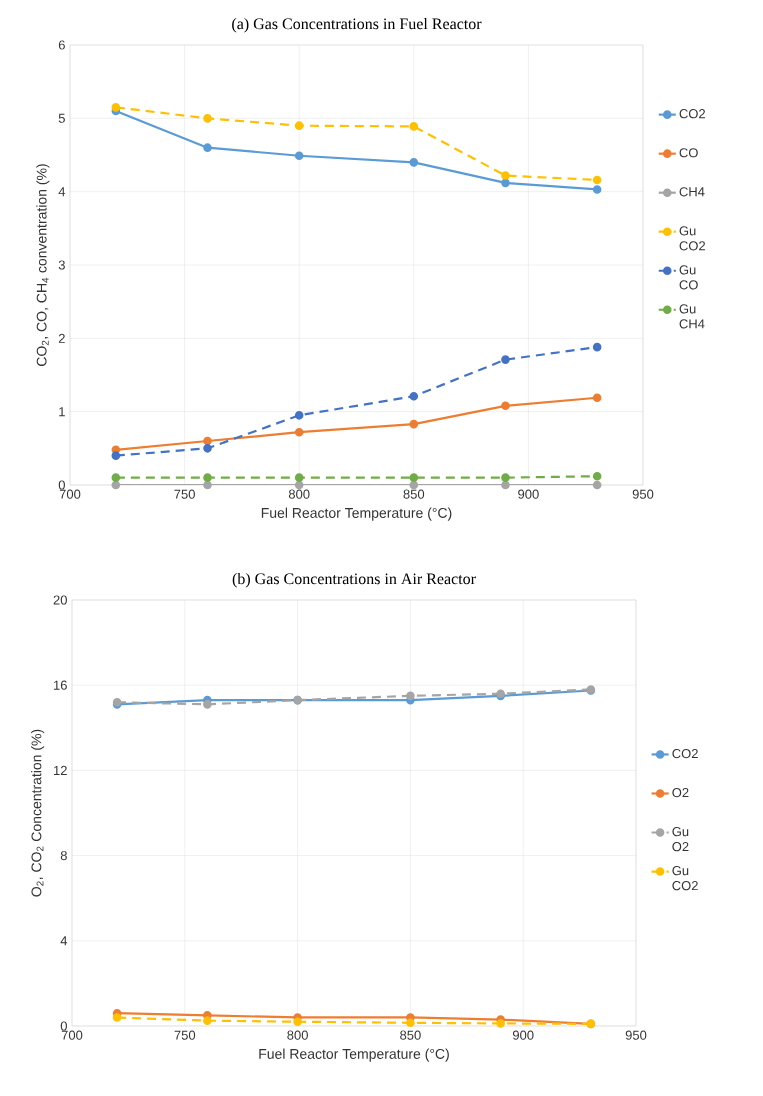  What do you see at coordinates (680, 839) in the screenshot?
I see `legend-label: Gu O2` at bounding box center [680, 839].